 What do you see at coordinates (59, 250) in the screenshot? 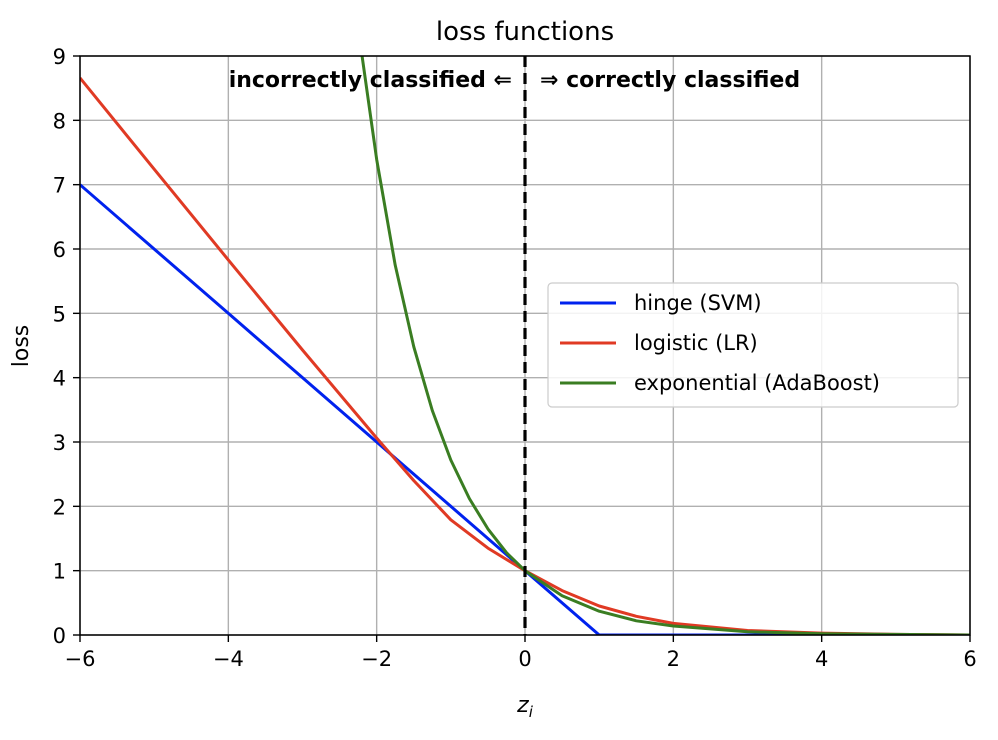
I see `y-tick-label-6: 6` at bounding box center [59, 250].